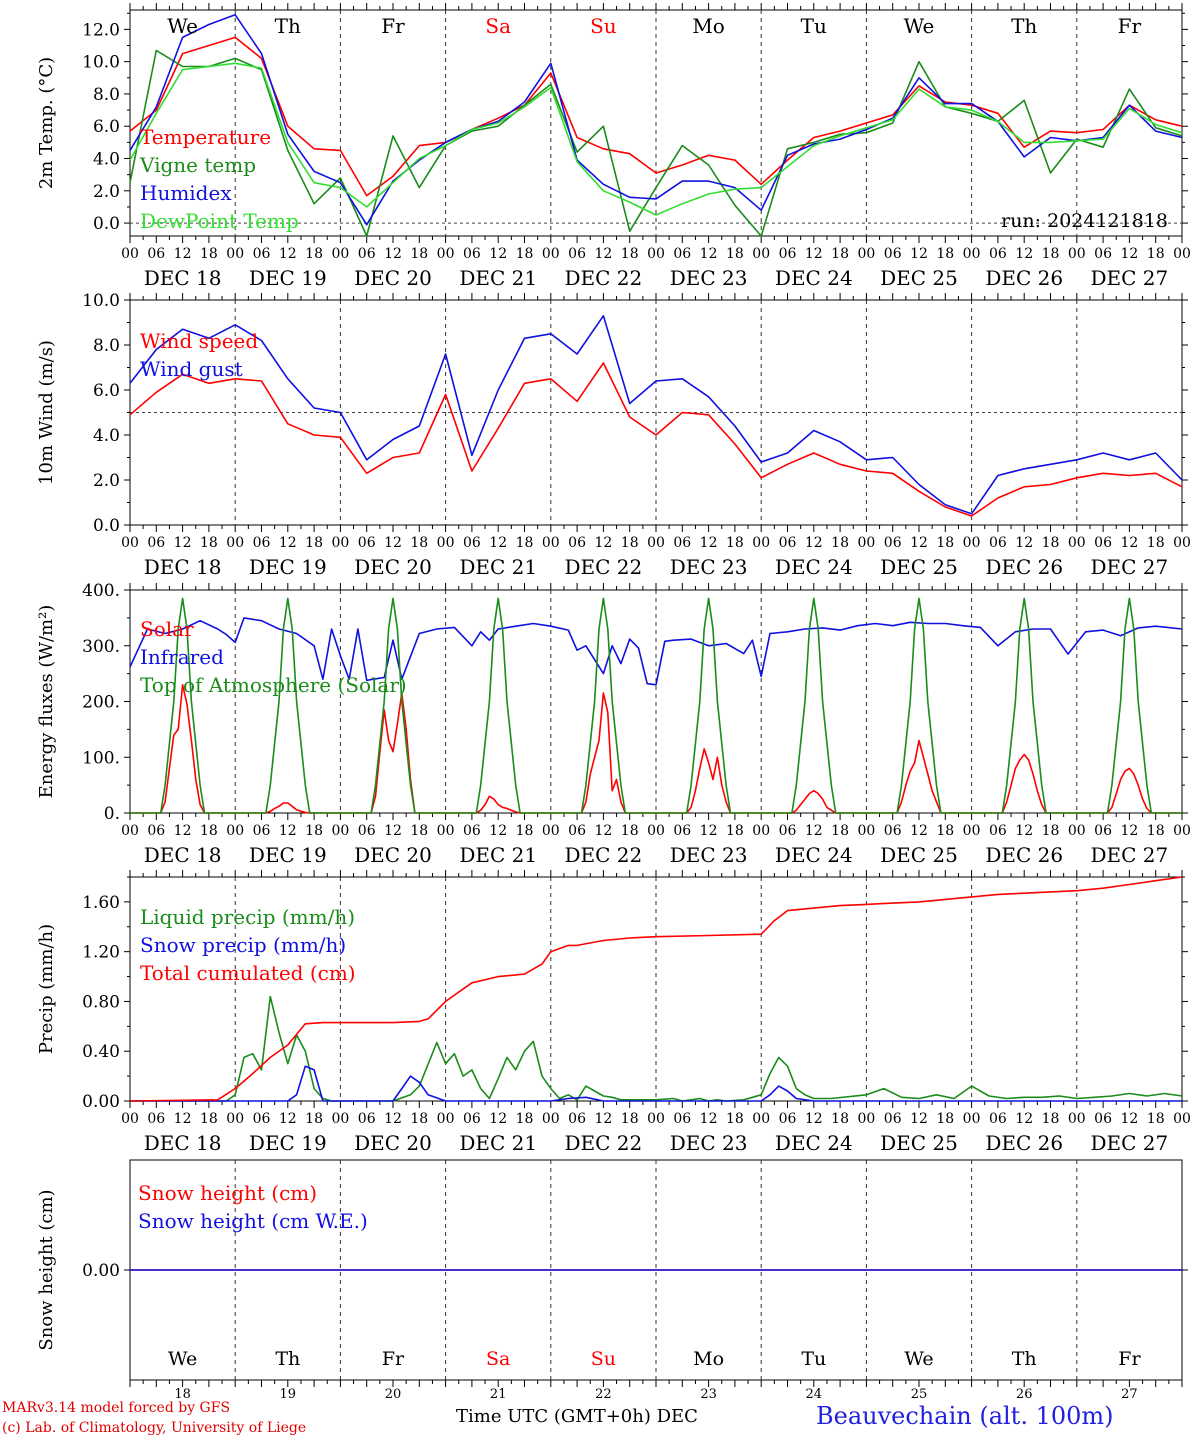  I want to click on day-number-label: 21, so click(498, 1394).